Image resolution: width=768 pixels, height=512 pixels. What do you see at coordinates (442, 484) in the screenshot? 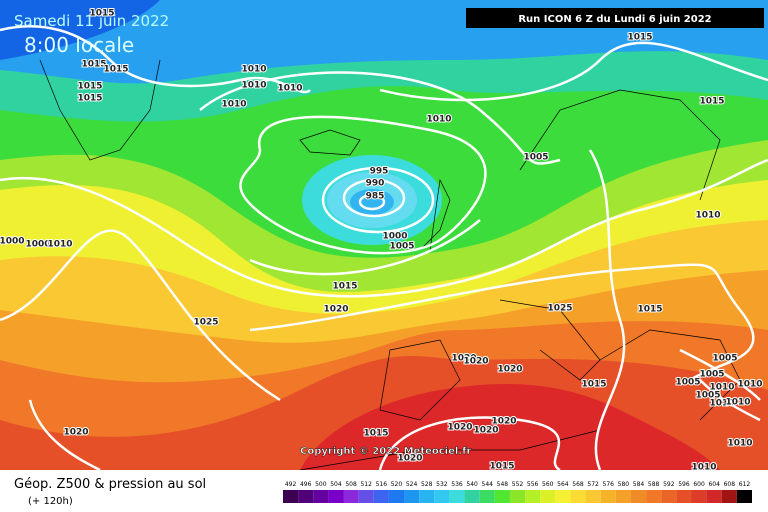
I see `colorbar-label: 532` at bounding box center [442, 484].